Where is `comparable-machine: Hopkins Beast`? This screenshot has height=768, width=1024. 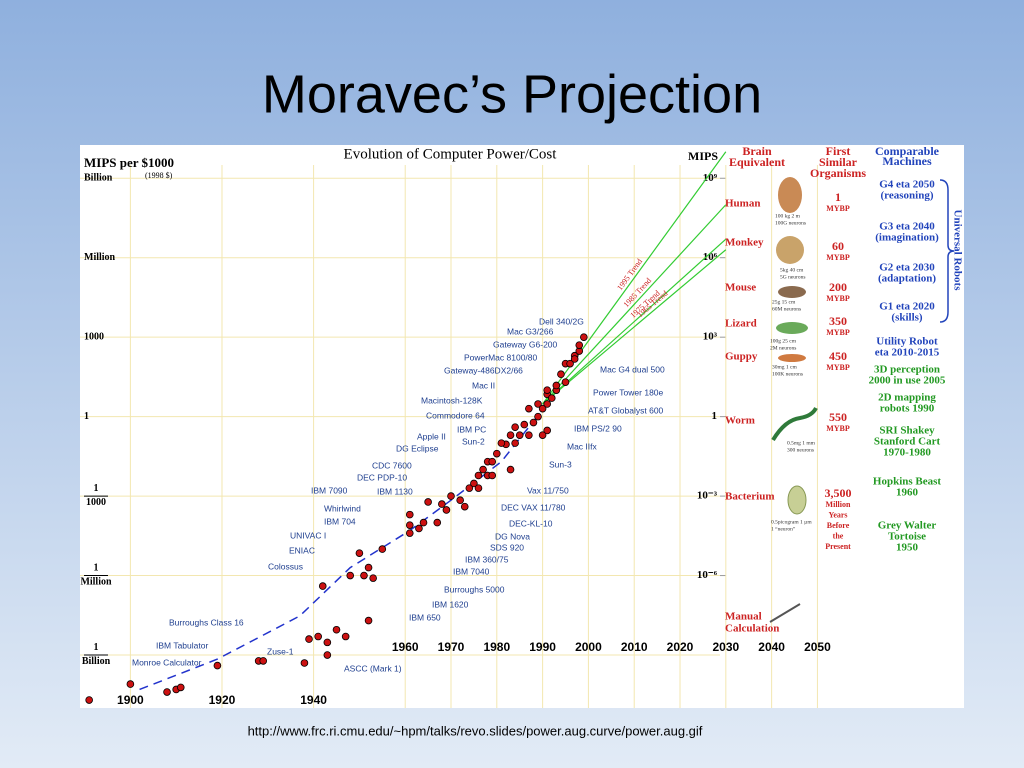
comparable-machine: Hopkins Beast is located at coordinates (907, 482).